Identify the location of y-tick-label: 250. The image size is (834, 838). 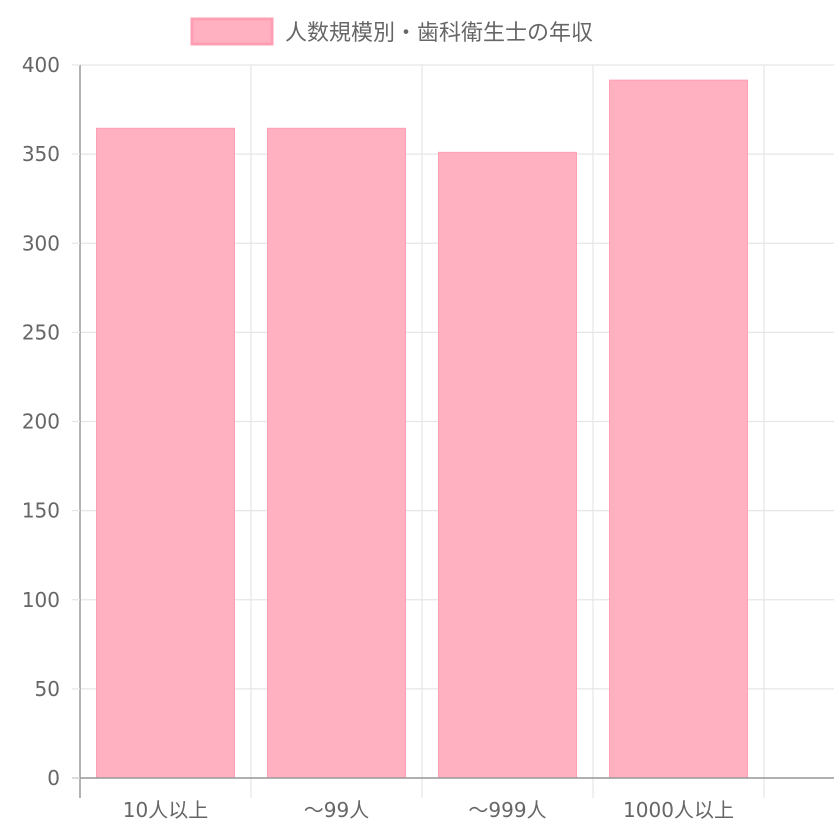
(41, 332).